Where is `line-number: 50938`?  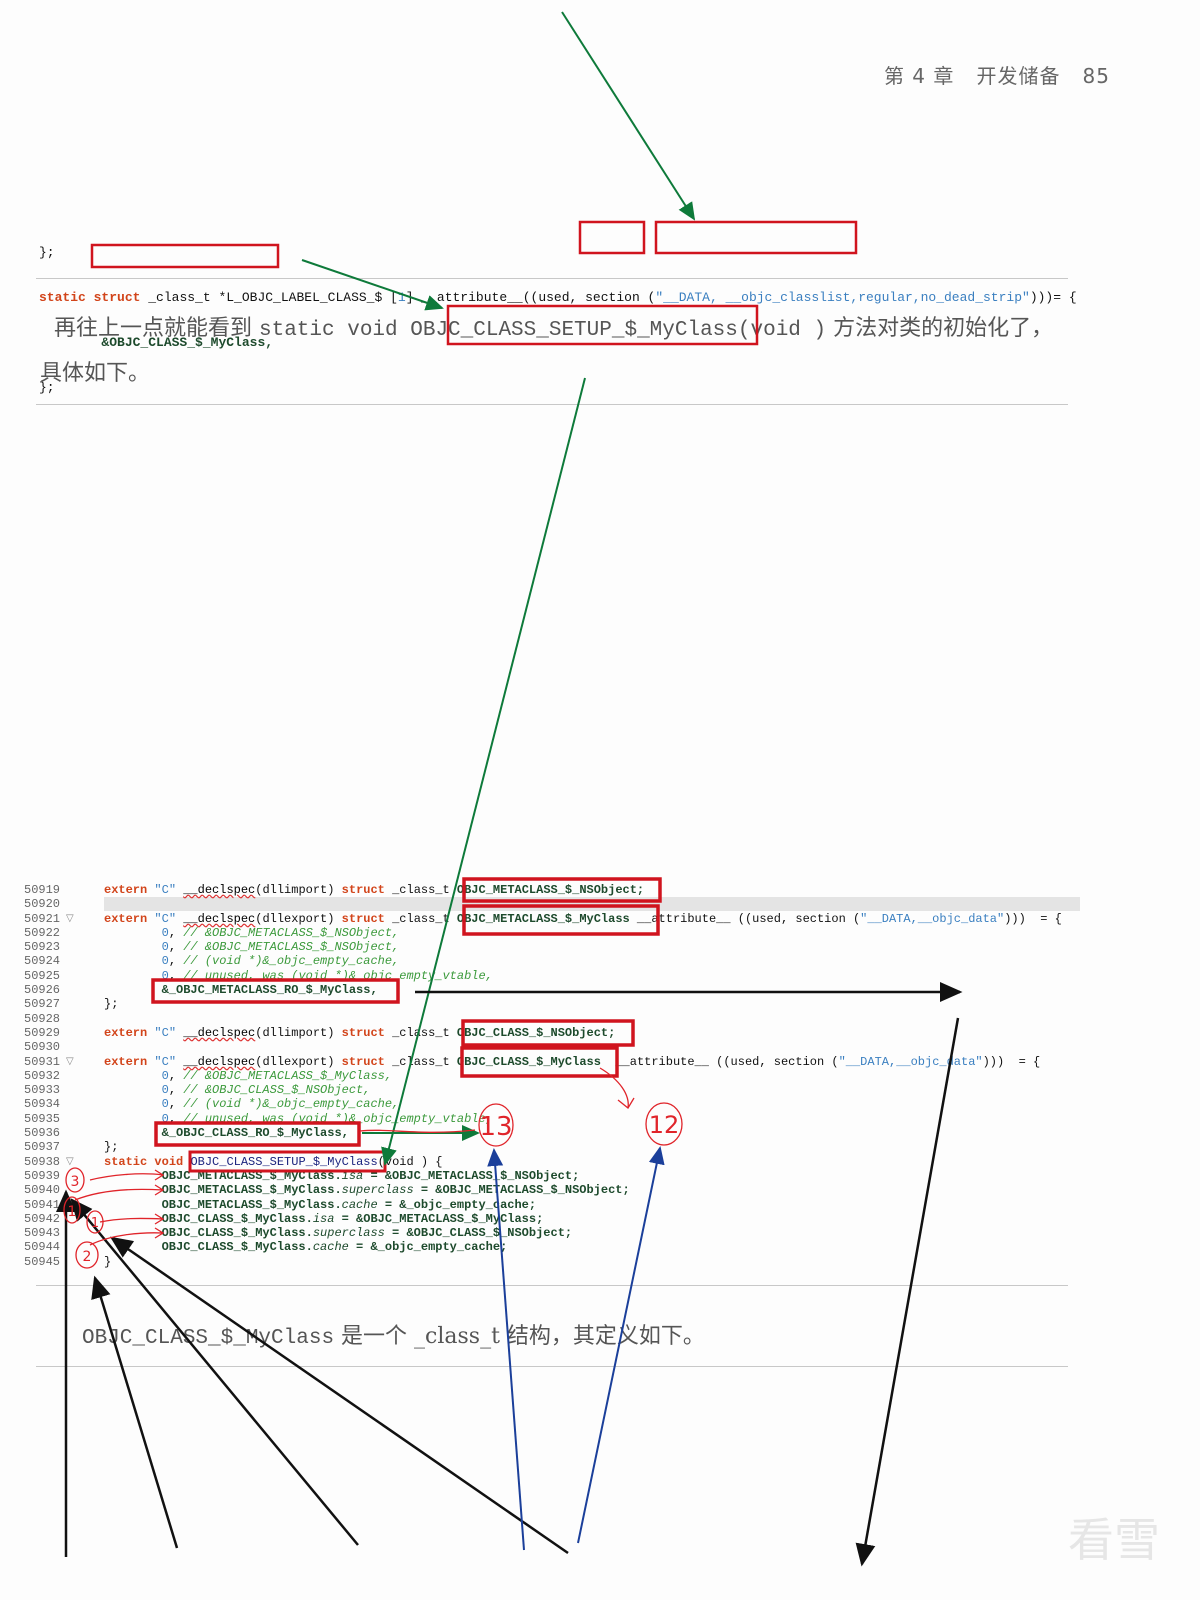
line-number: 50938 is located at coordinates (42, 1161).